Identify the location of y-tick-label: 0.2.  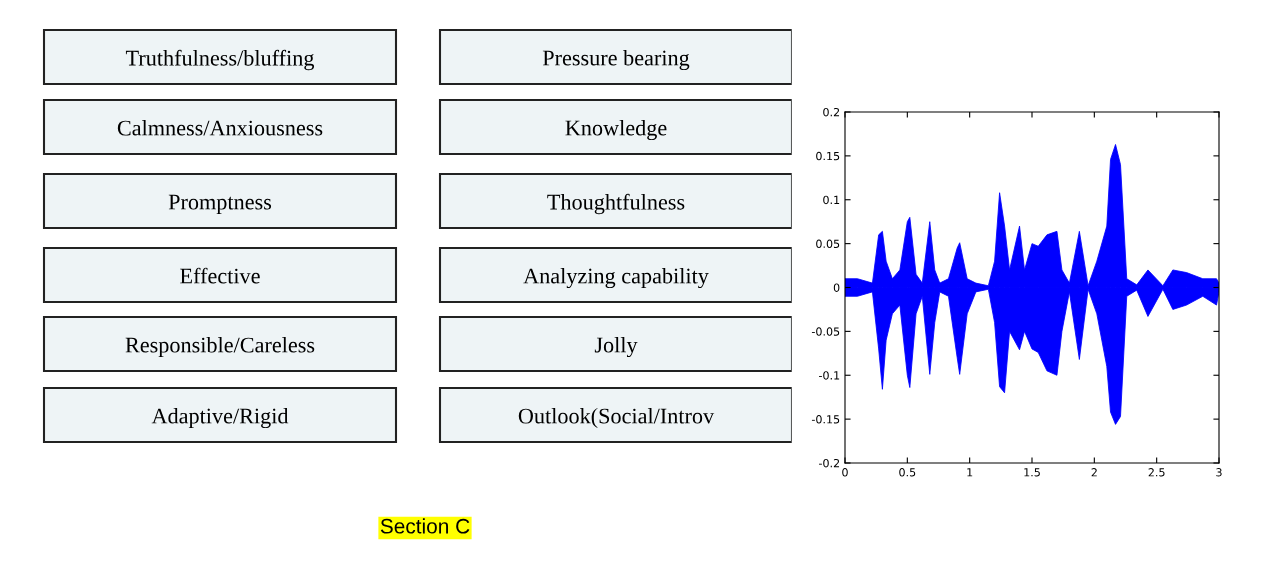
(831, 112).